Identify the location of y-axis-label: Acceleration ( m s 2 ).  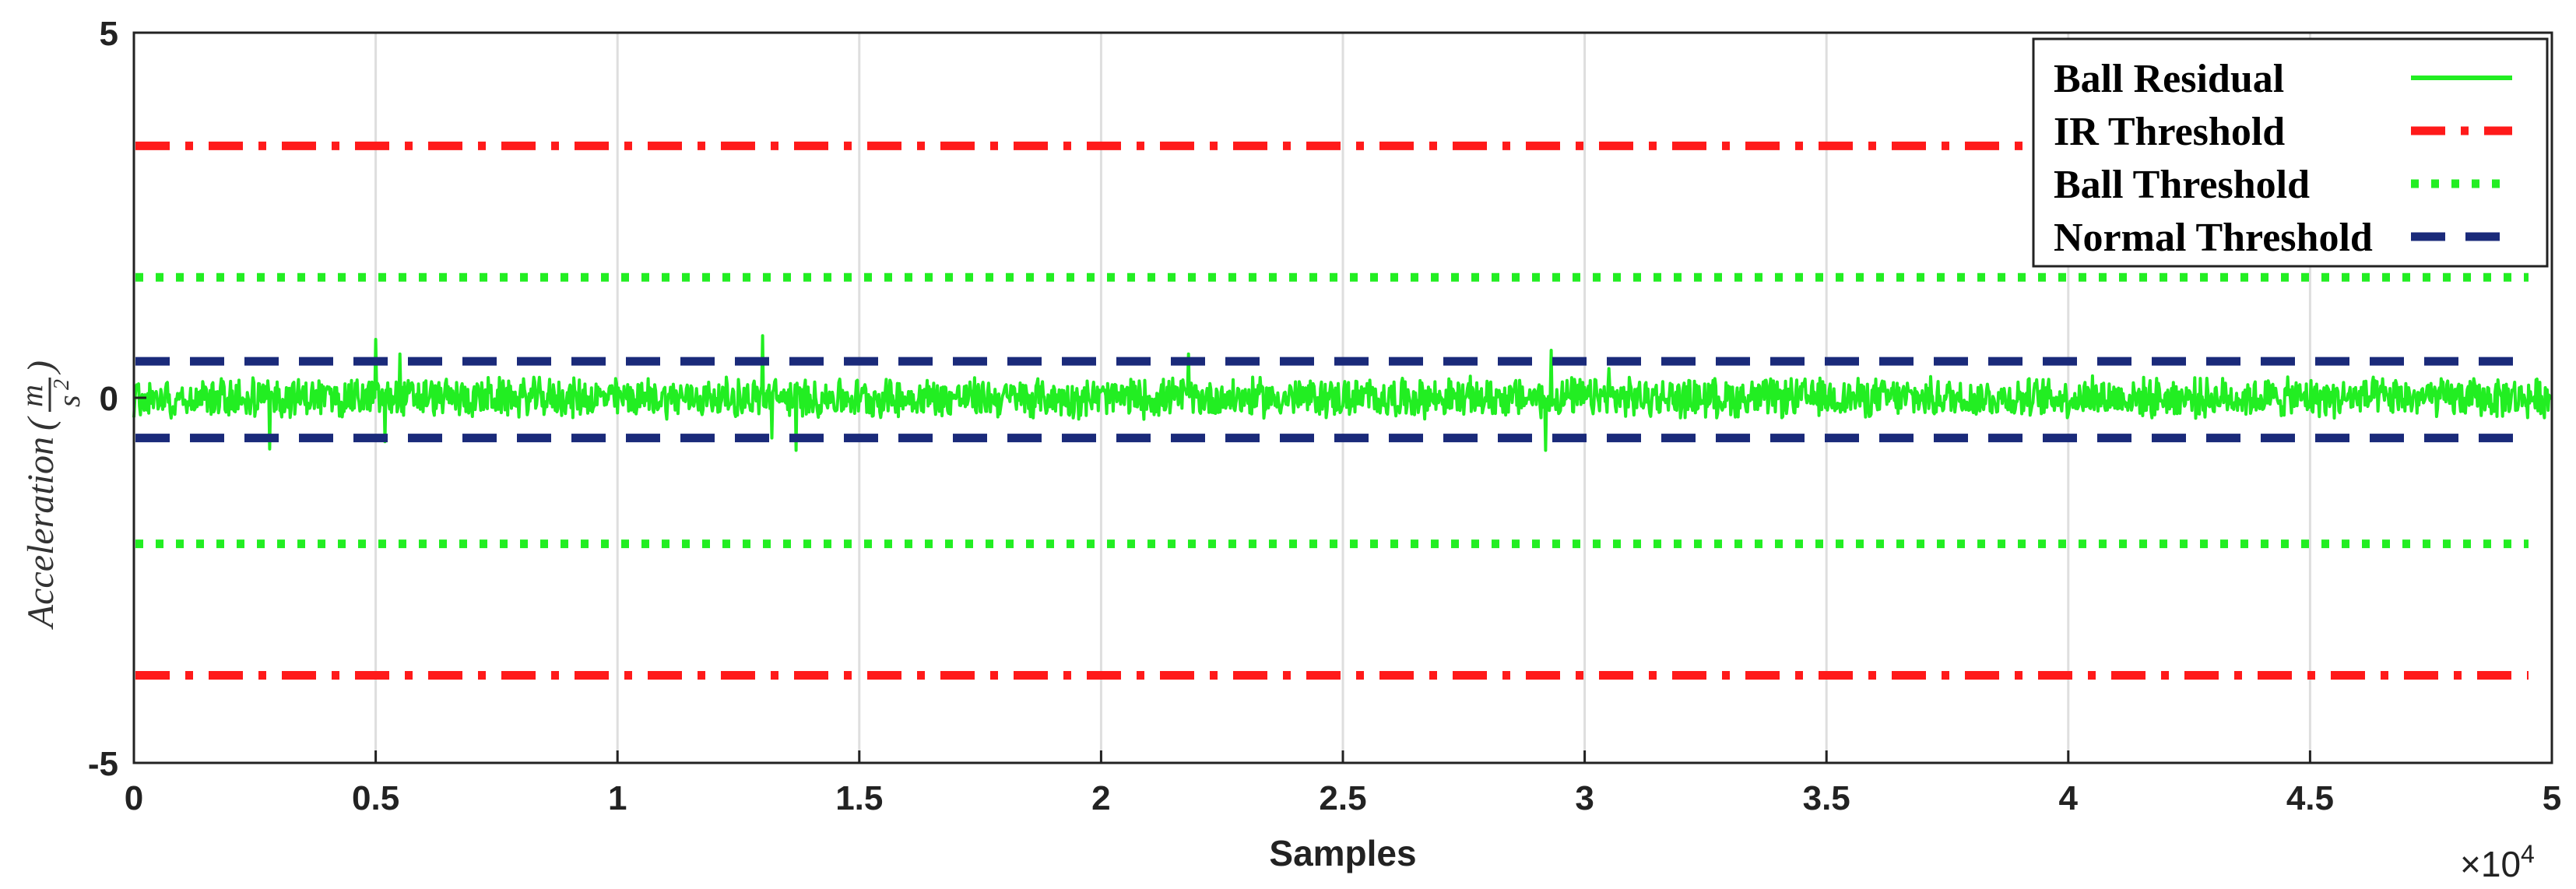
(50, 495).